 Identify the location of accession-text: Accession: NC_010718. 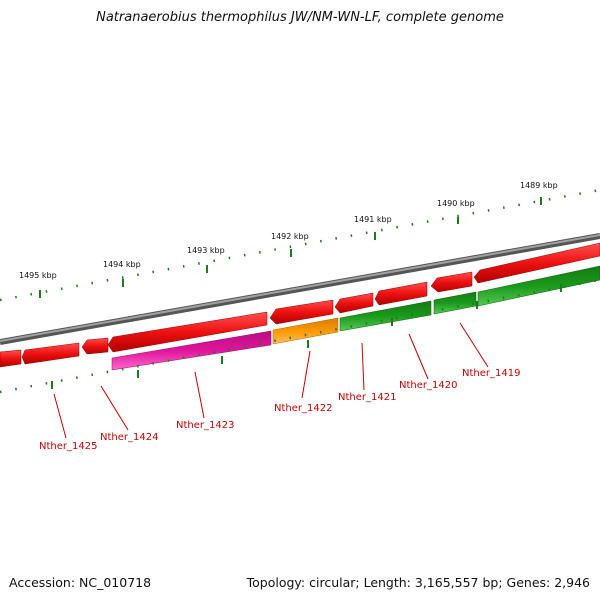
(80, 582).